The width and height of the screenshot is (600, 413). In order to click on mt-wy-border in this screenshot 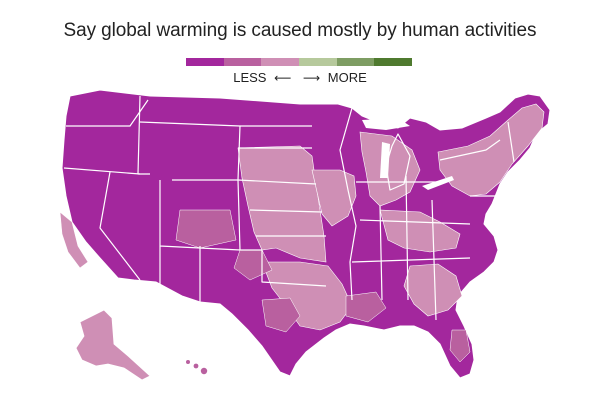, I will do `click(190, 151)`.